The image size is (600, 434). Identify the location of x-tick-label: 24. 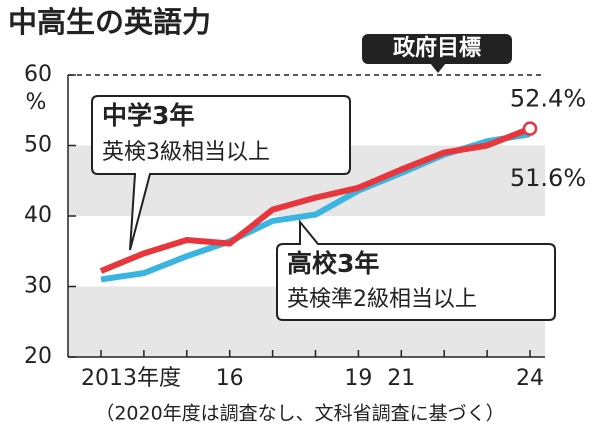
(530, 378).